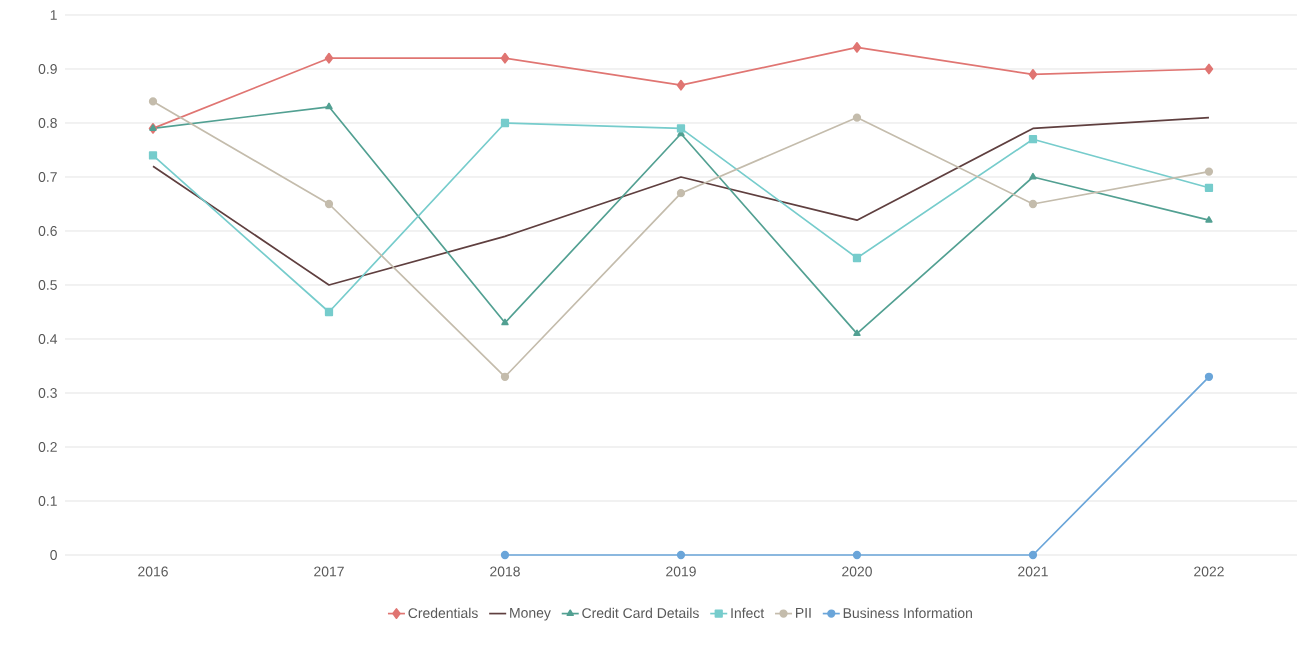 This screenshot has width=1303, height=650. I want to click on legend-label: Credentials, so click(443, 613).